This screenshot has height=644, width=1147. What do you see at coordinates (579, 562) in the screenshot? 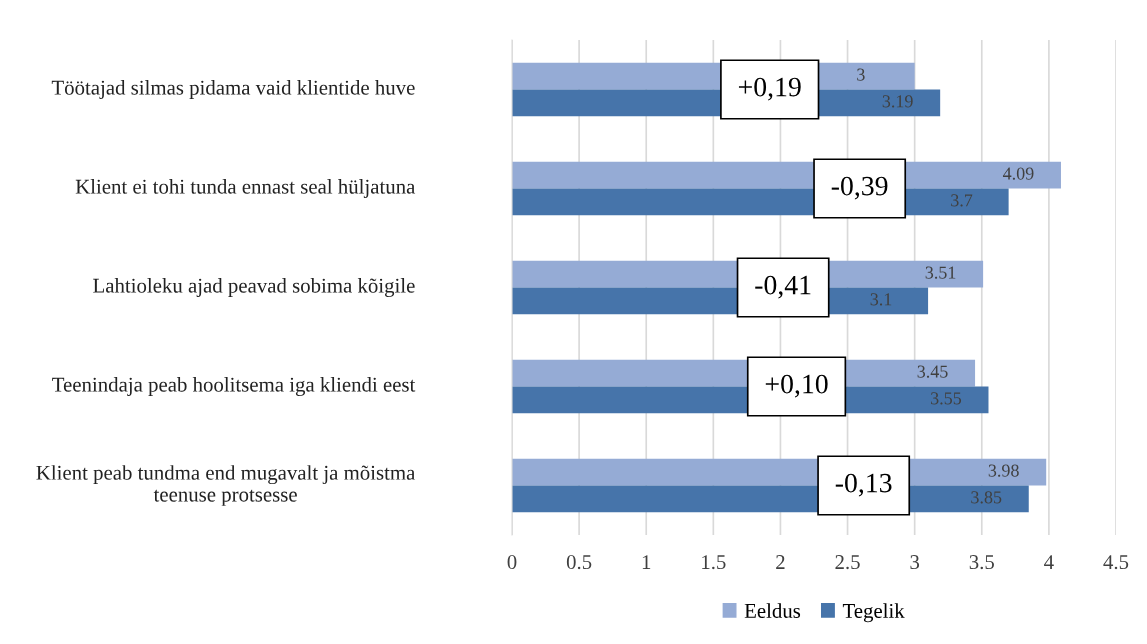
I see `x-tick-label: 0.5` at bounding box center [579, 562].